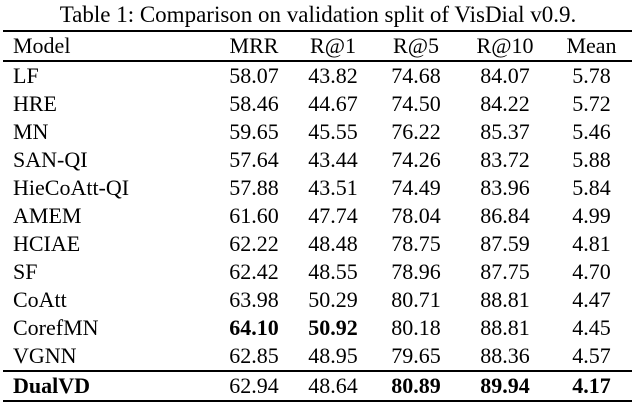 The image size is (636, 406). I want to click on table-row: SF 62.42 48.55 78.96 87.75 4.70, so click(317, 272).